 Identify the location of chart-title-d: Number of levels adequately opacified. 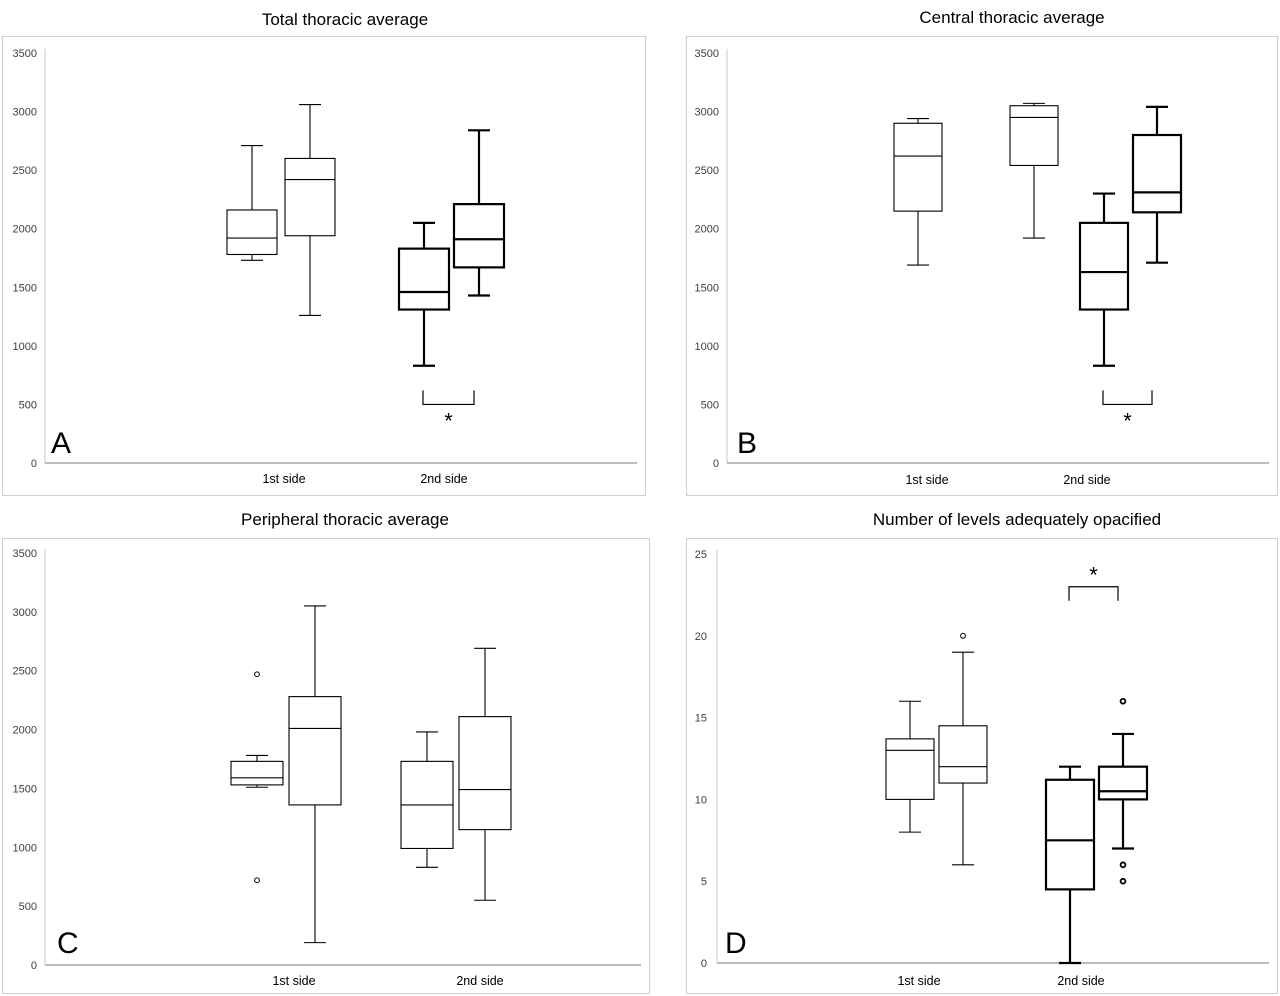
(1017, 519).